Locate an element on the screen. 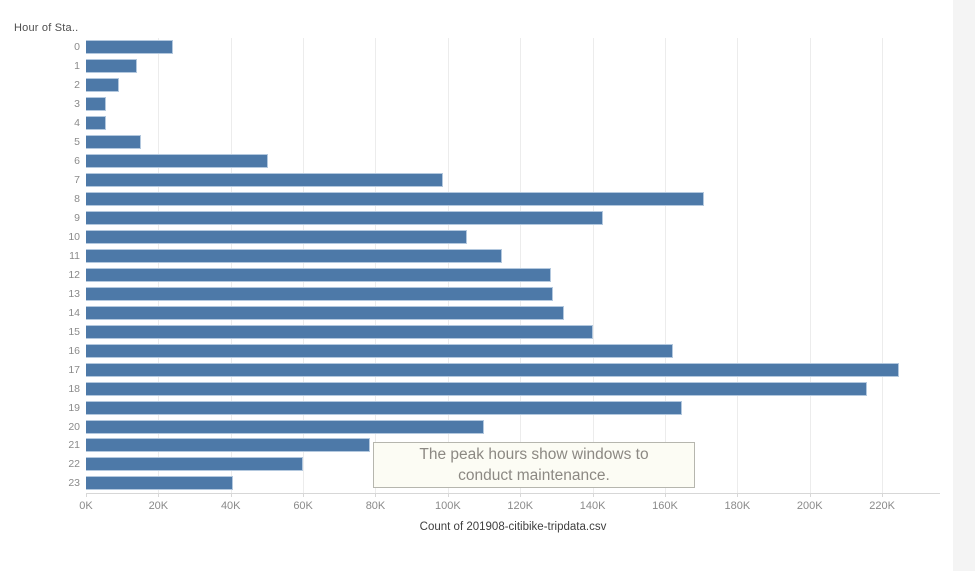 Image resolution: width=975 pixels, height=571 pixels. x-axis-tick-label: 0K is located at coordinates (86, 506).